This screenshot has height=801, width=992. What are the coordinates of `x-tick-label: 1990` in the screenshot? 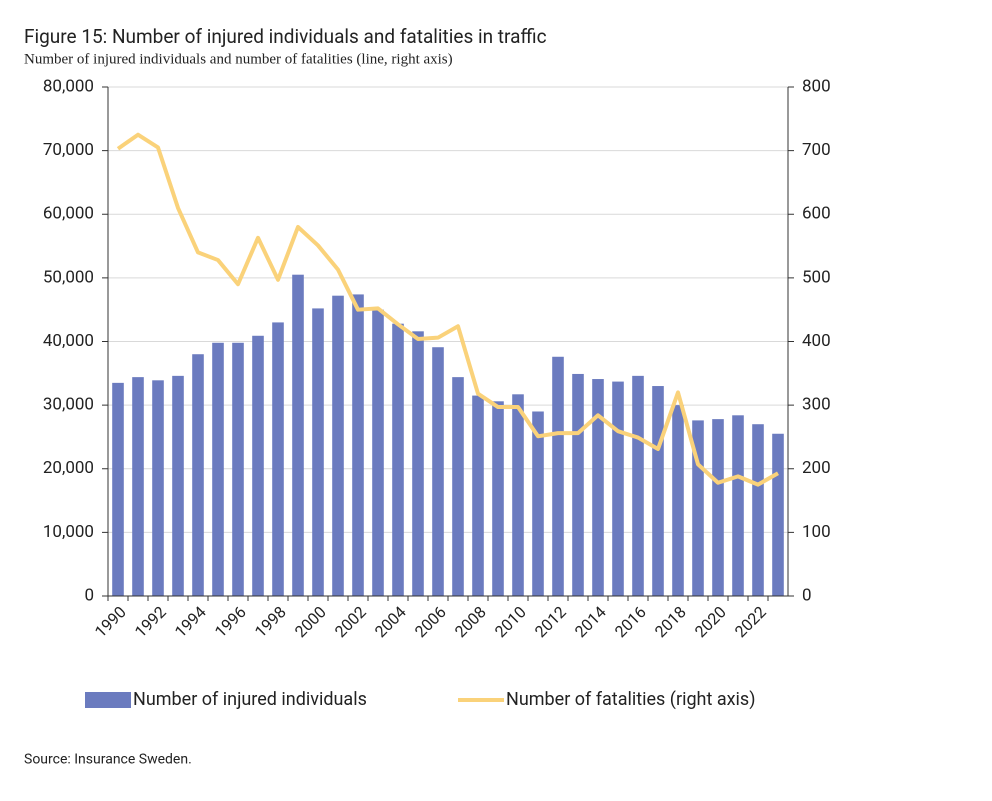 It's located at (110, 621).